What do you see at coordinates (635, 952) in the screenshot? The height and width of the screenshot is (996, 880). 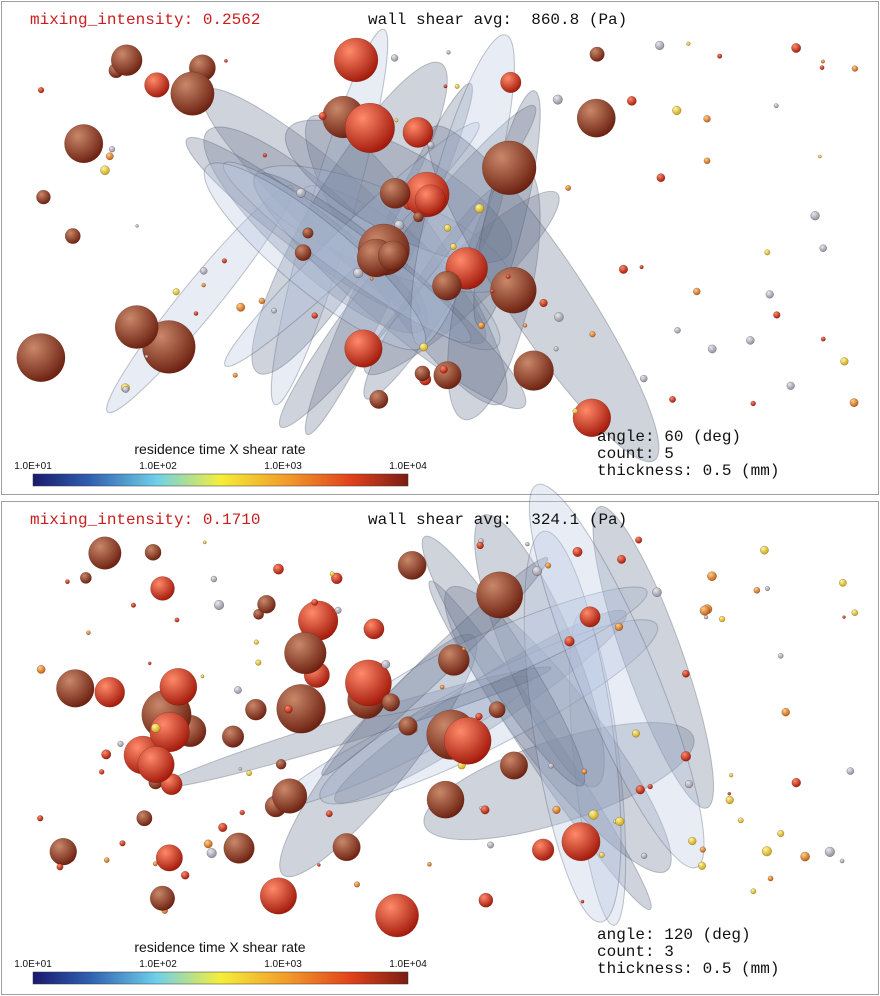 I see `parameter: count: 3` at bounding box center [635, 952].